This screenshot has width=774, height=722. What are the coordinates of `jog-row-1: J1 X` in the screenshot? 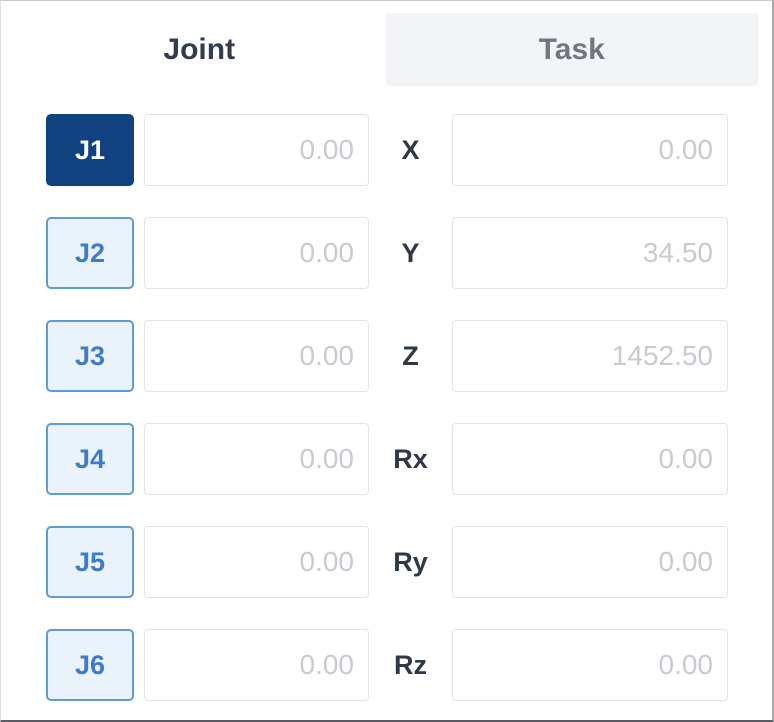 It's located at (387, 150).